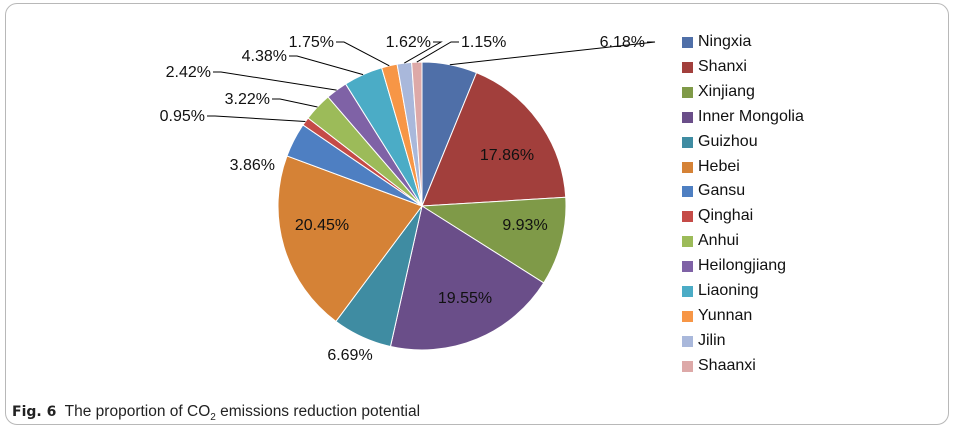 The width and height of the screenshot is (956, 430). I want to click on legend-label: Shanxi, so click(722, 66).